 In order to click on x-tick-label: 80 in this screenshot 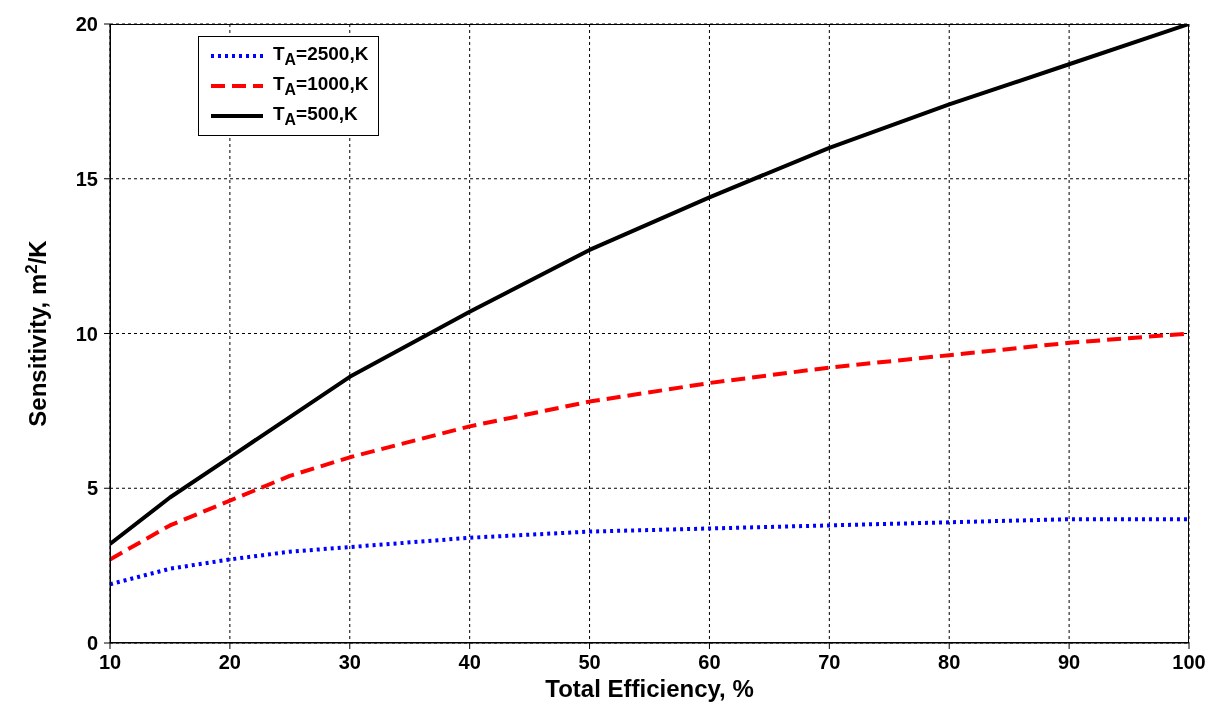, I will do `click(949, 662)`.